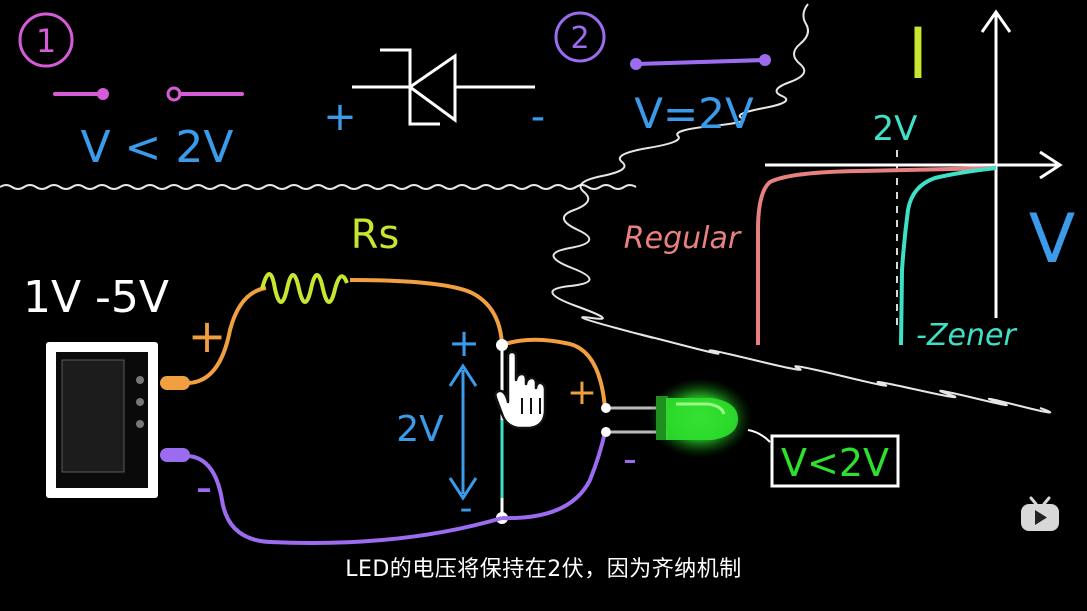 The width and height of the screenshot is (1087, 611). Describe the element at coordinates (582, 392) in the screenshot. I see `led-plus-label: +` at that location.